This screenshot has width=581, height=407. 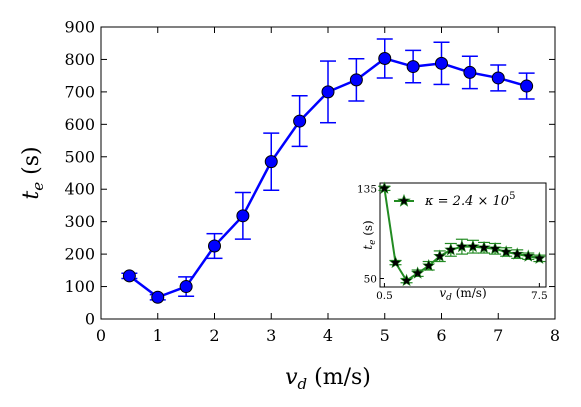 What do you see at coordinates (79, 59) in the screenshot?
I see `main-y-tick-label: 800` at bounding box center [79, 59].